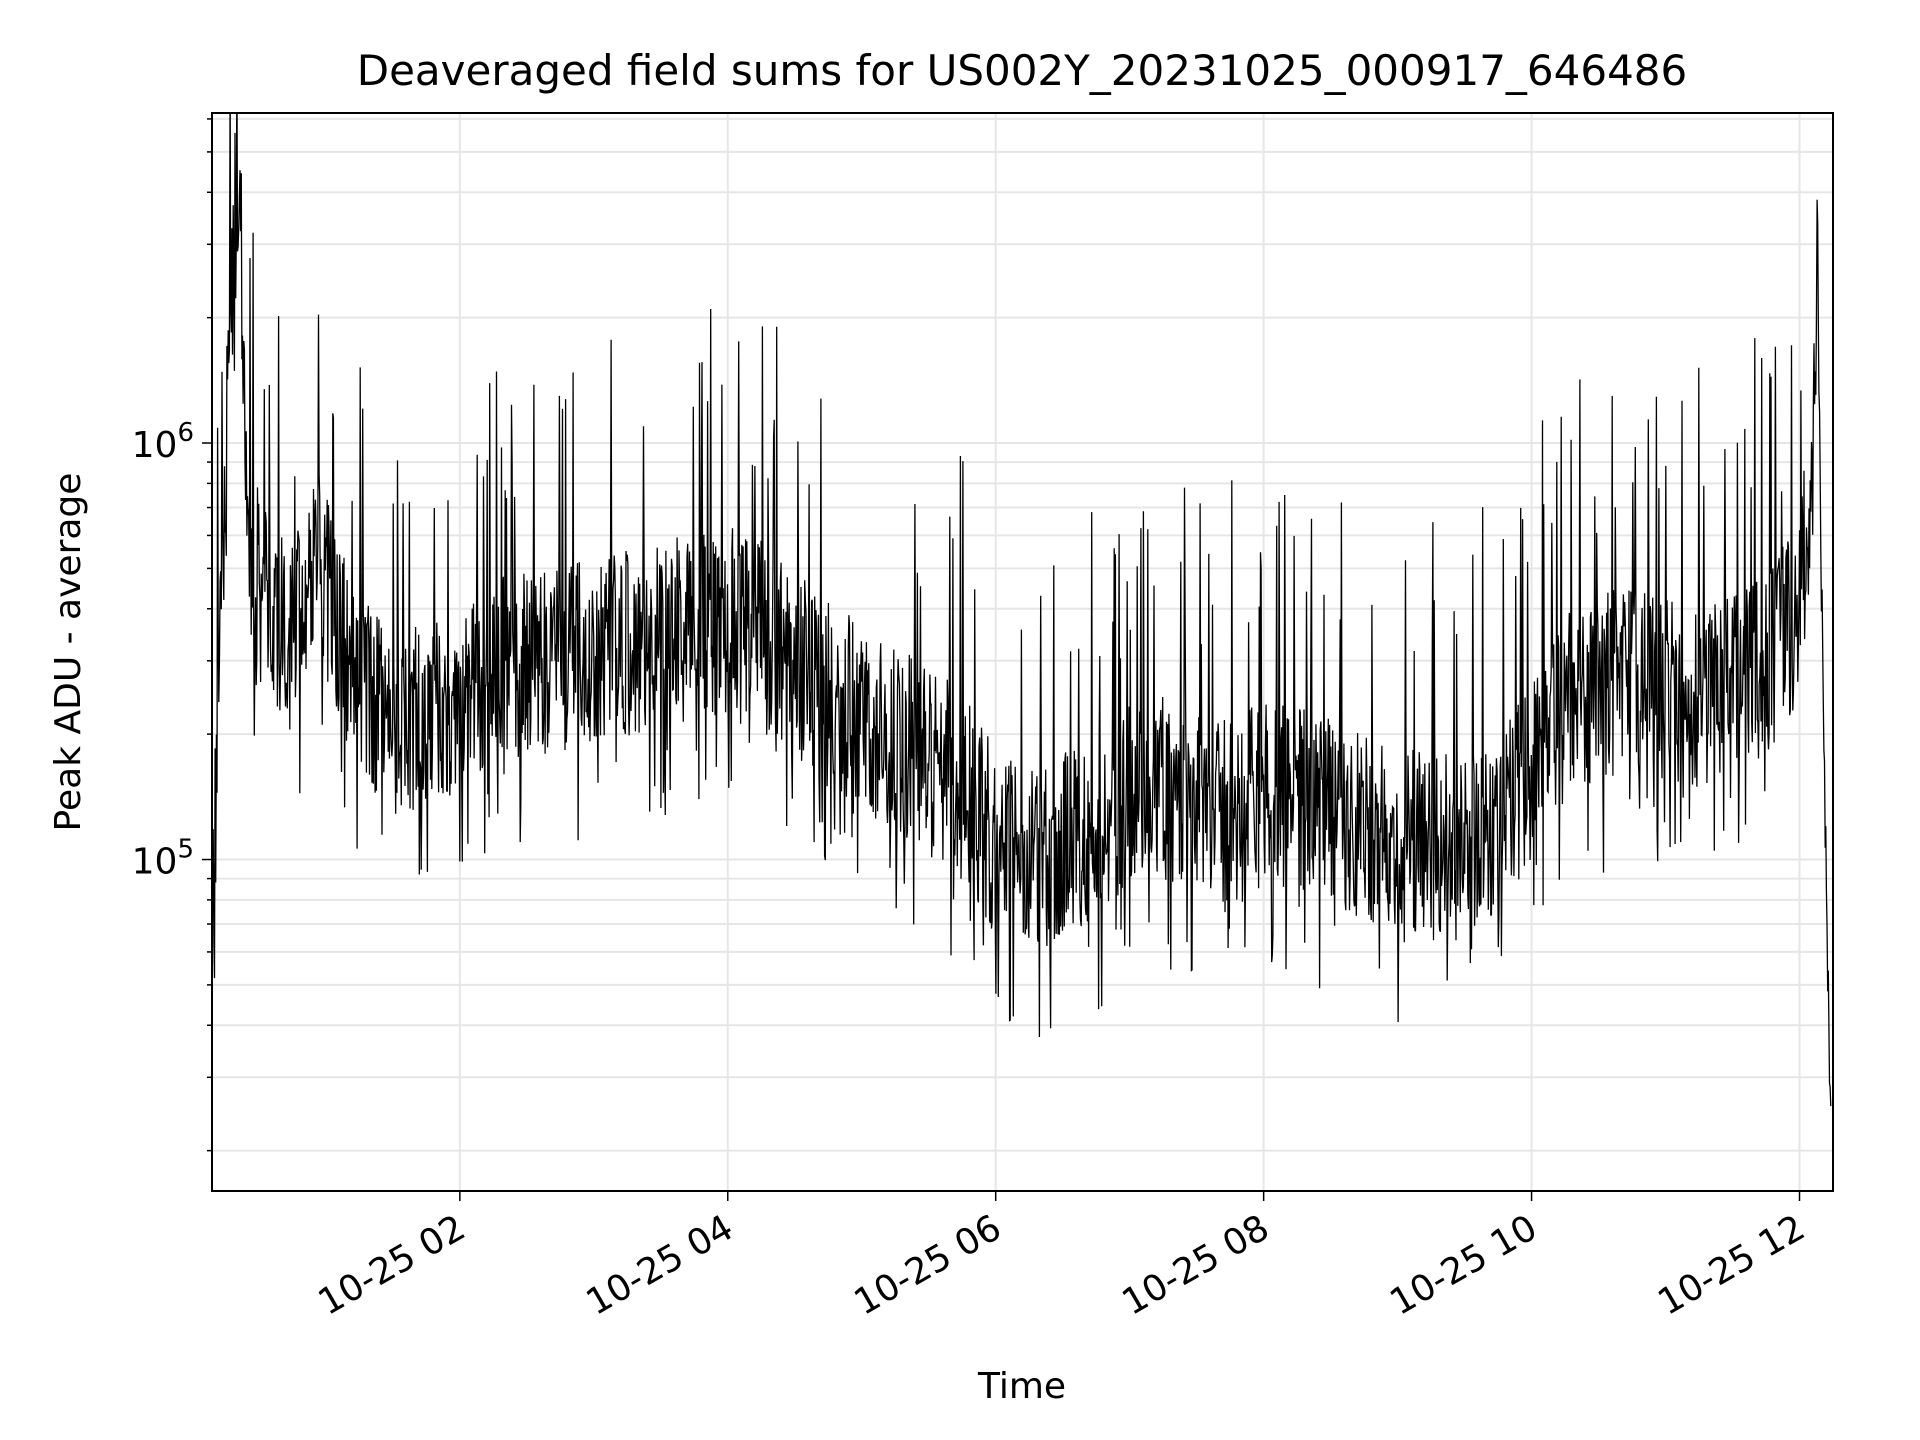  Describe the element at coordinates (1021, 1386) in the screenshot. I see `x-axis-label: Time` at that location.